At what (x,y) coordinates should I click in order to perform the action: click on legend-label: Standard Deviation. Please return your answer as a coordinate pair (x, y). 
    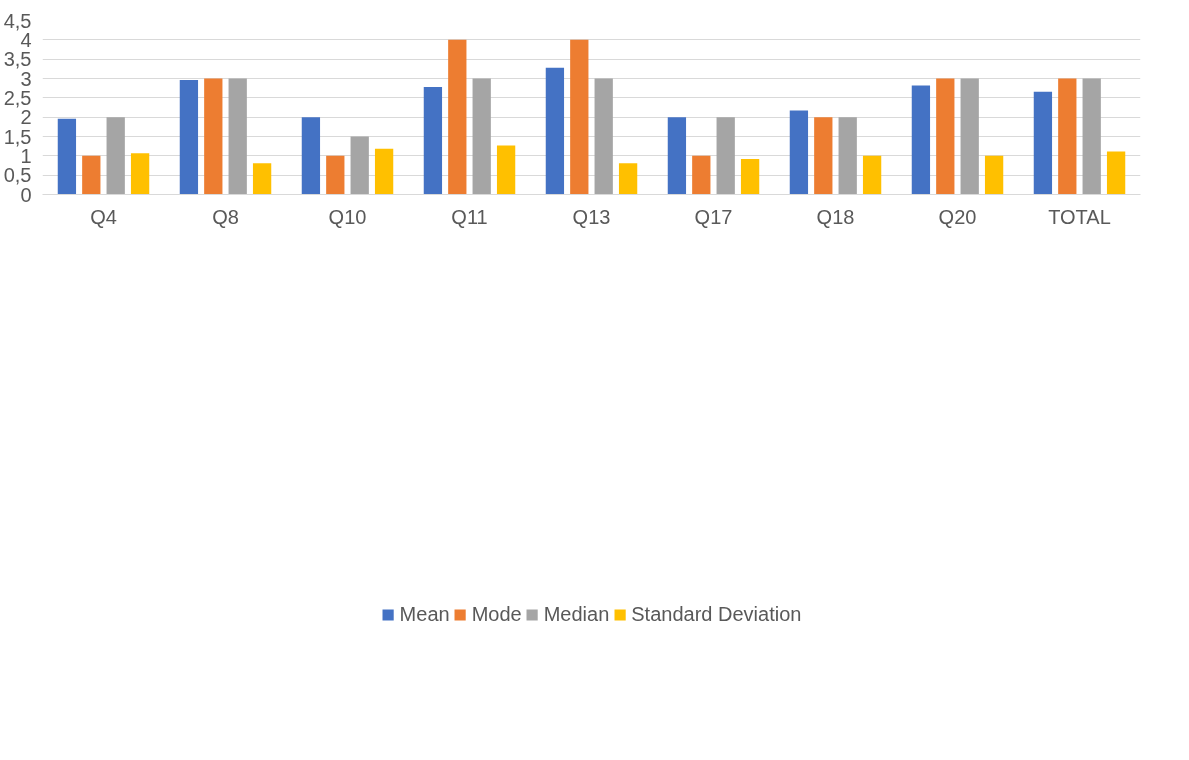
    Looking at the image, I should click on (716, 614).